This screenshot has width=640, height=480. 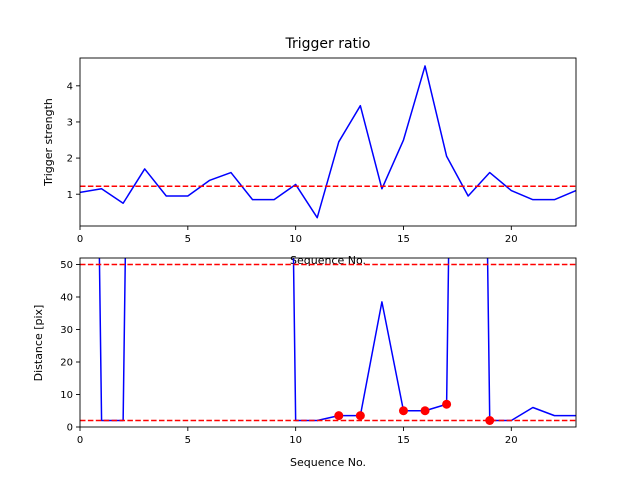 I want to click on y-axis-label: Trigger strength, so click(x=48, y=142).